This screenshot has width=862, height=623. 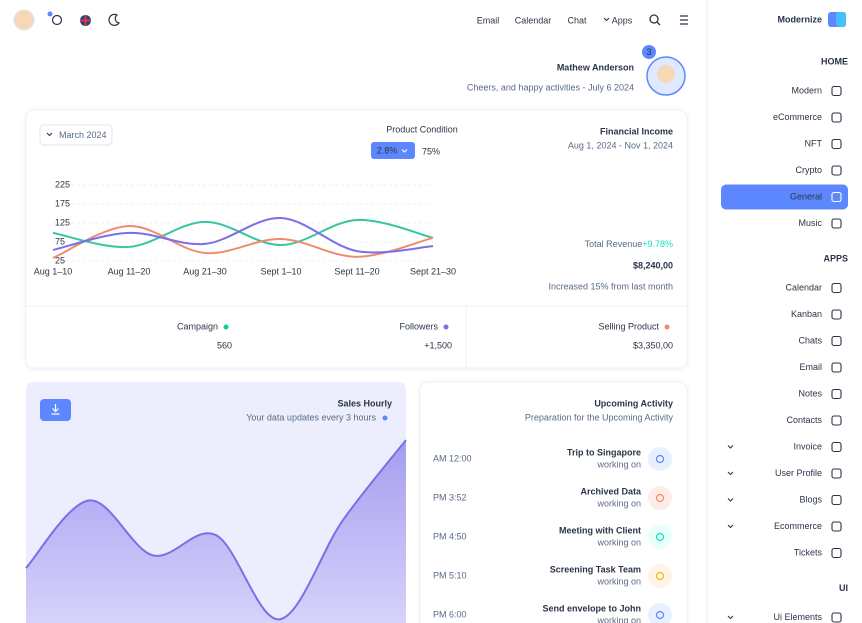 I want to click on nav-link: Chat, so click(x=577, y=20).